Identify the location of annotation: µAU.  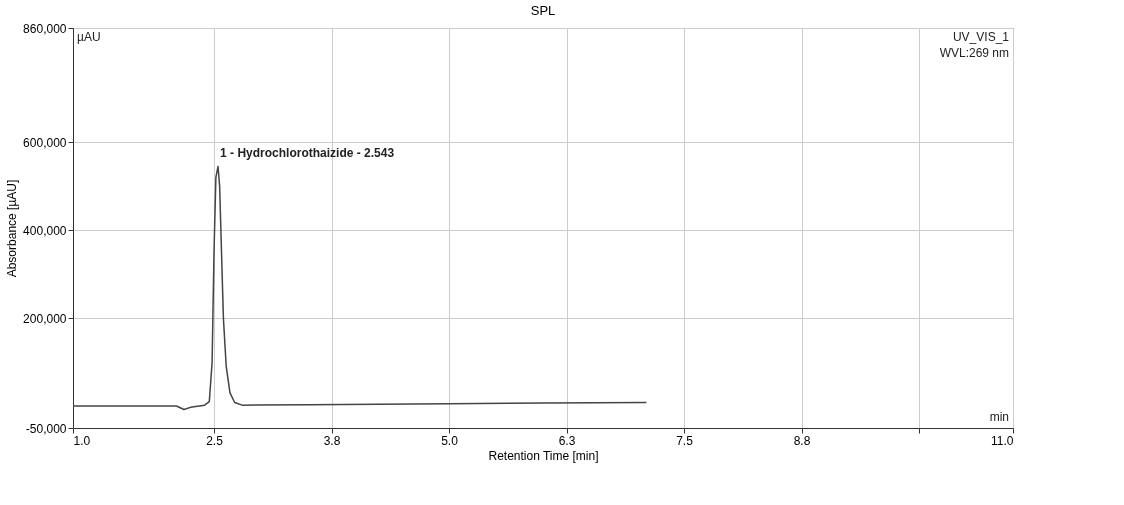
(89, 37).